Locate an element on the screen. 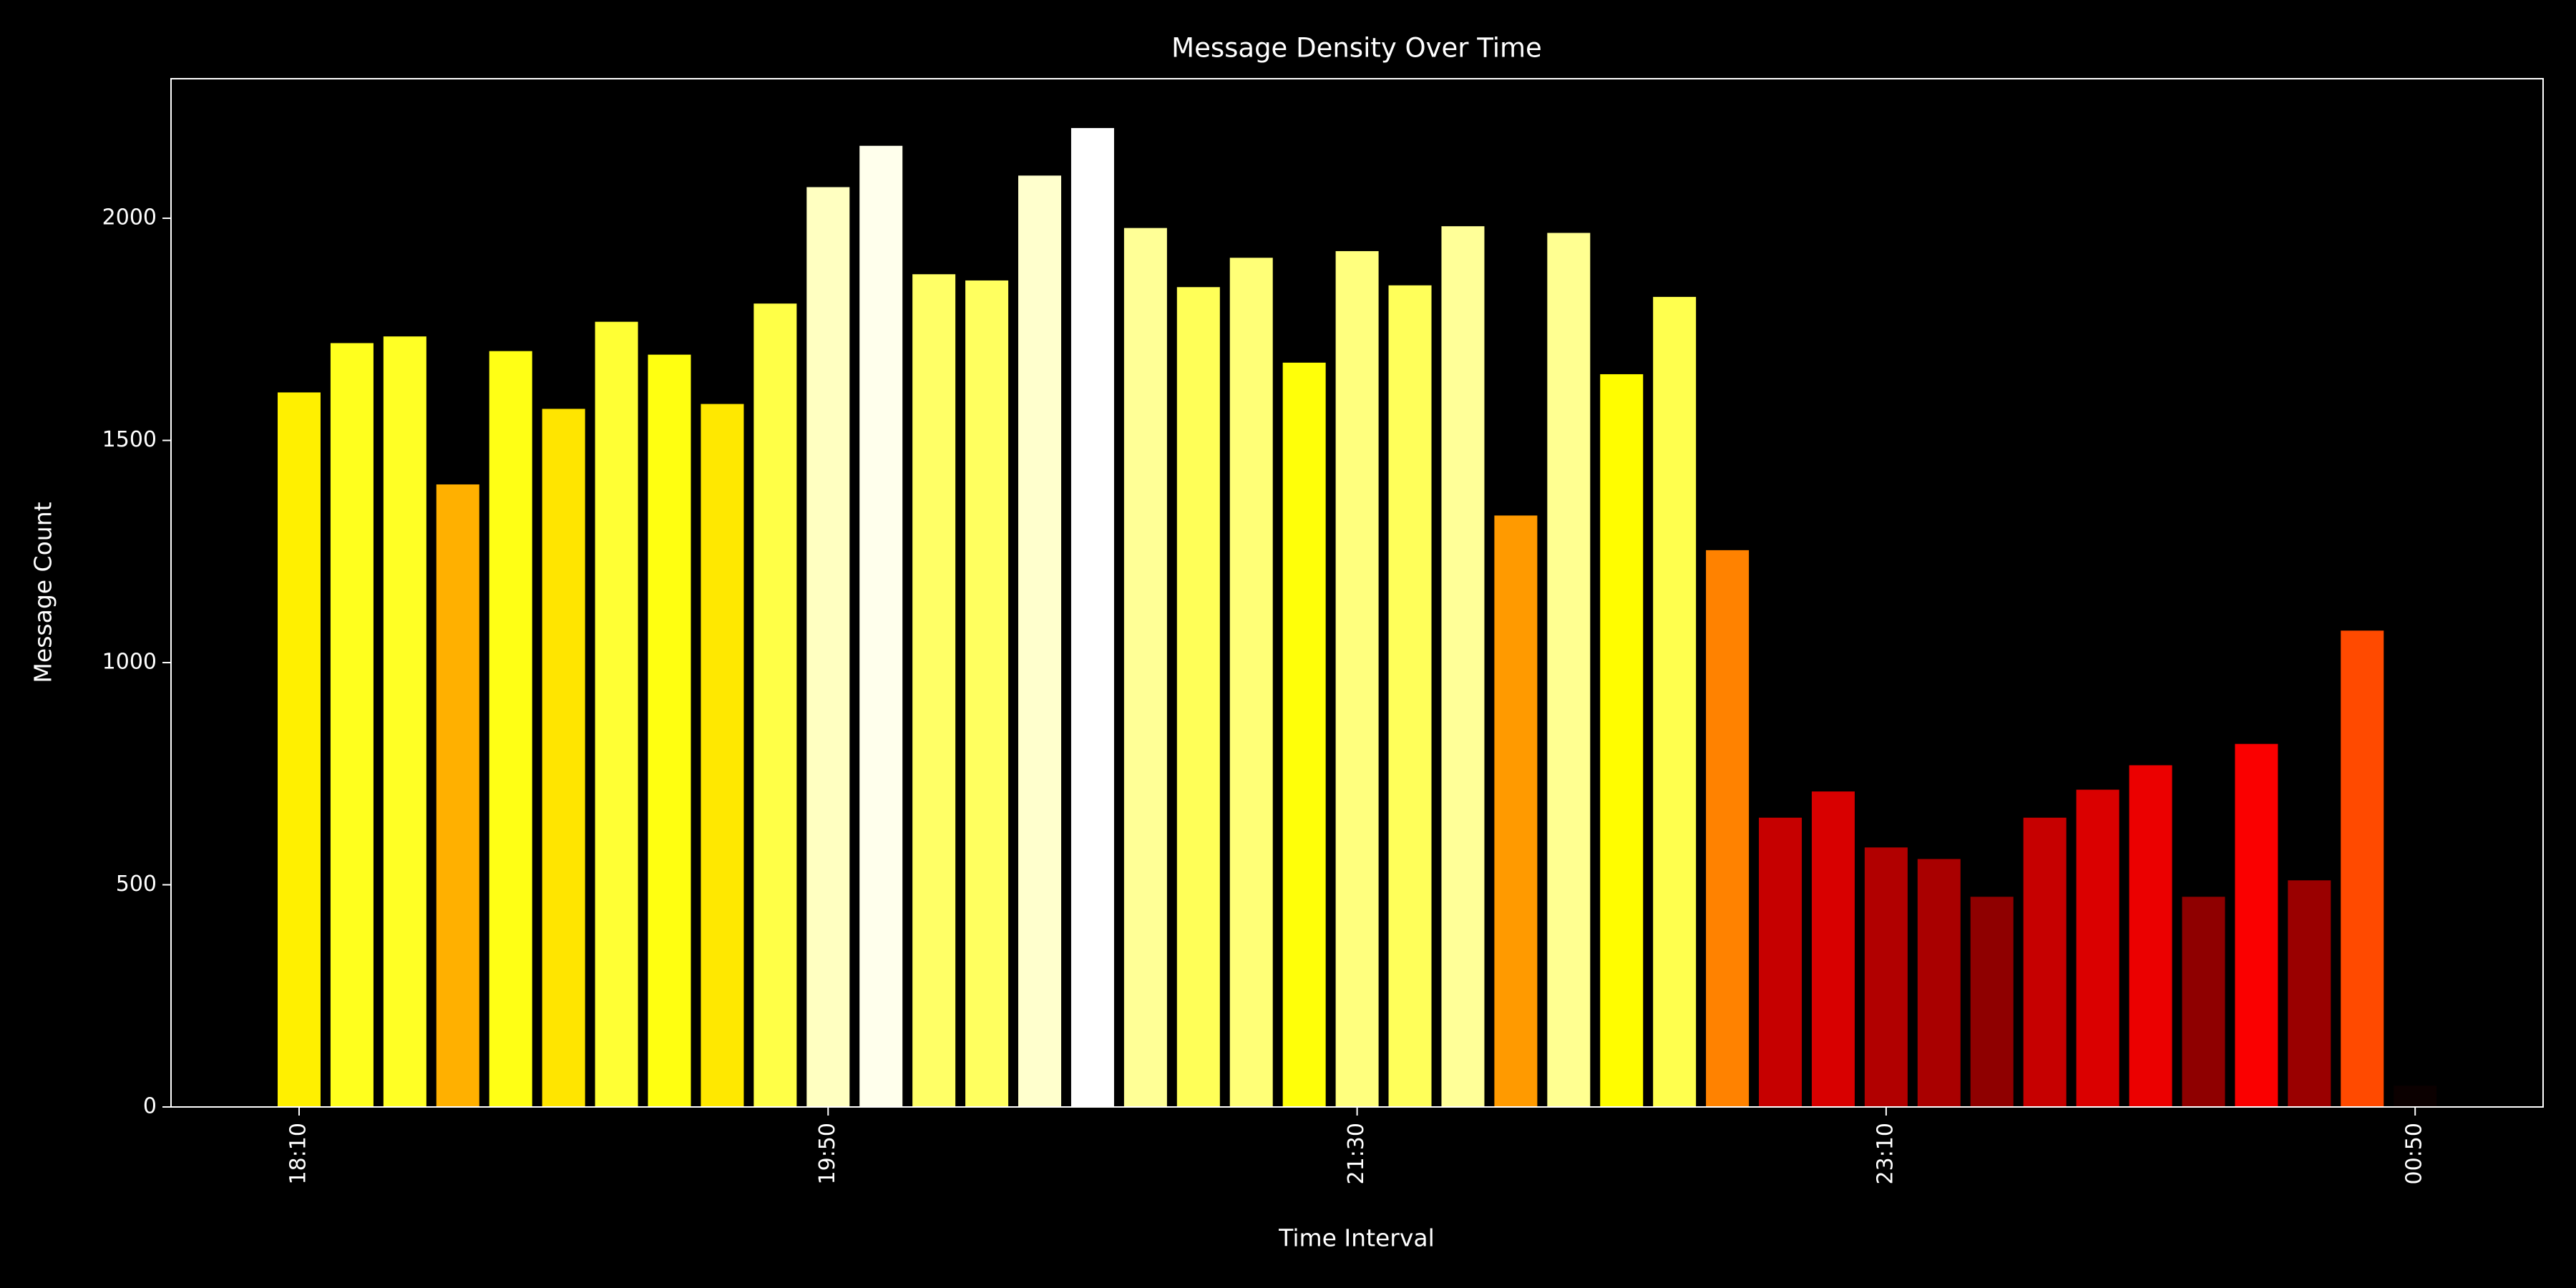 The image size is (2576, 1288). y-axis-label: Message Count is located at coordinates (43, 592).